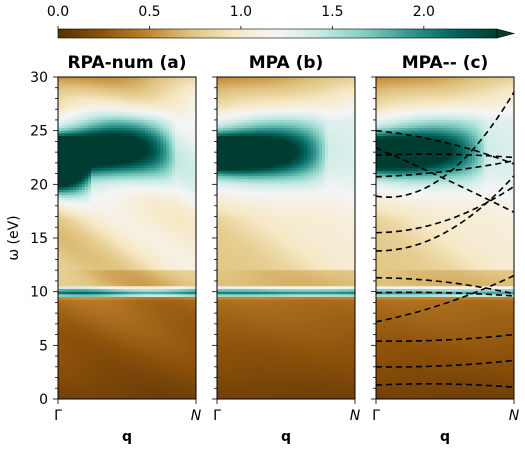  Describe the element at coordinates (126, 63) in the screenshot. I see `panel-title: RPA-num (a)` at that location.